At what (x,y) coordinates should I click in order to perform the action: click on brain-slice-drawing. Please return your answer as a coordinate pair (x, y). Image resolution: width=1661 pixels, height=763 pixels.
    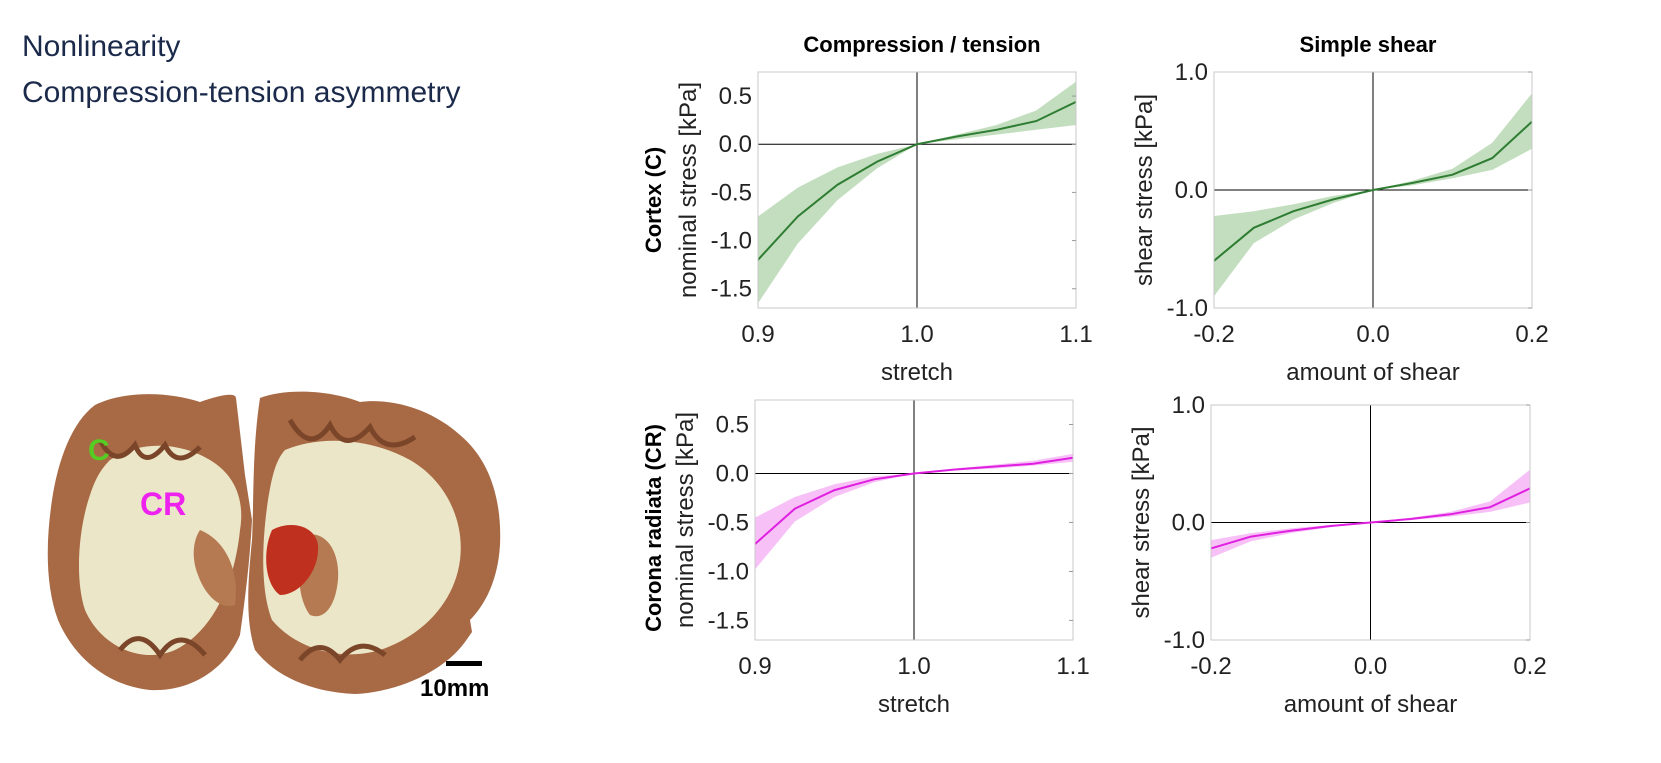
    Looking at the image, I should click on (274, 542).